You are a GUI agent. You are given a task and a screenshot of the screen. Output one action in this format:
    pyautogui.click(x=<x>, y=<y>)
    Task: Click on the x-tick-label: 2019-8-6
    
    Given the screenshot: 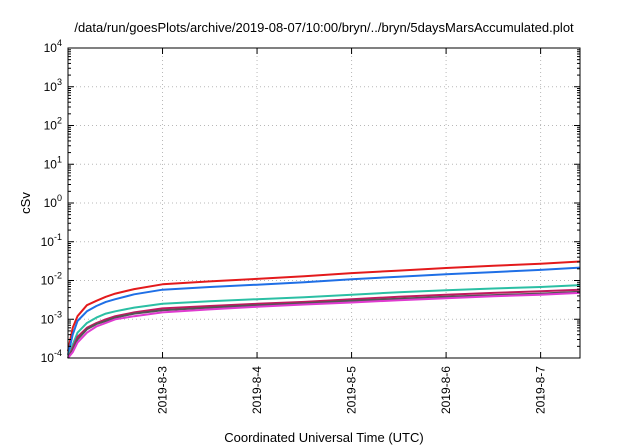 What is the action you would take?
    pyautogui.click(x=446, y=390)
    